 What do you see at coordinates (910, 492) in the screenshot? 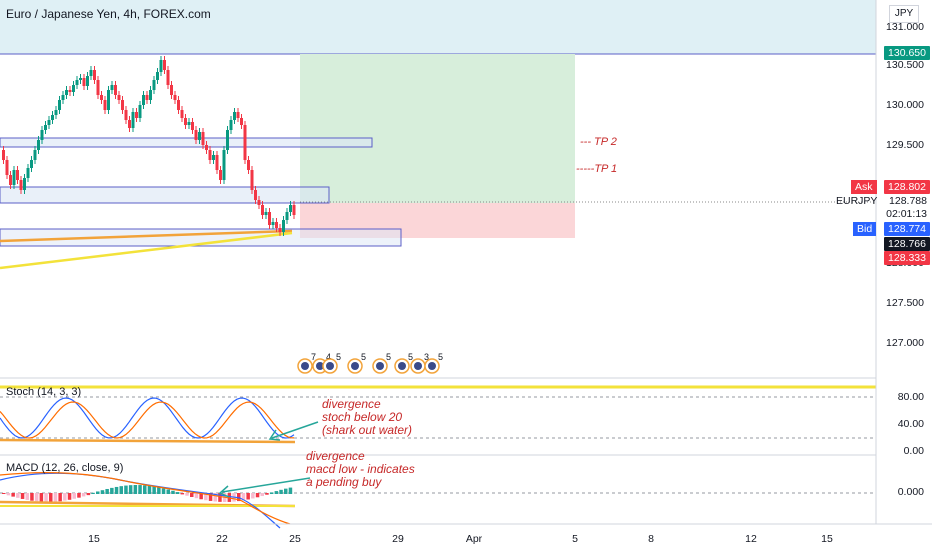
I see `macd-tick: 0.000` at bounding box center [910, 492].